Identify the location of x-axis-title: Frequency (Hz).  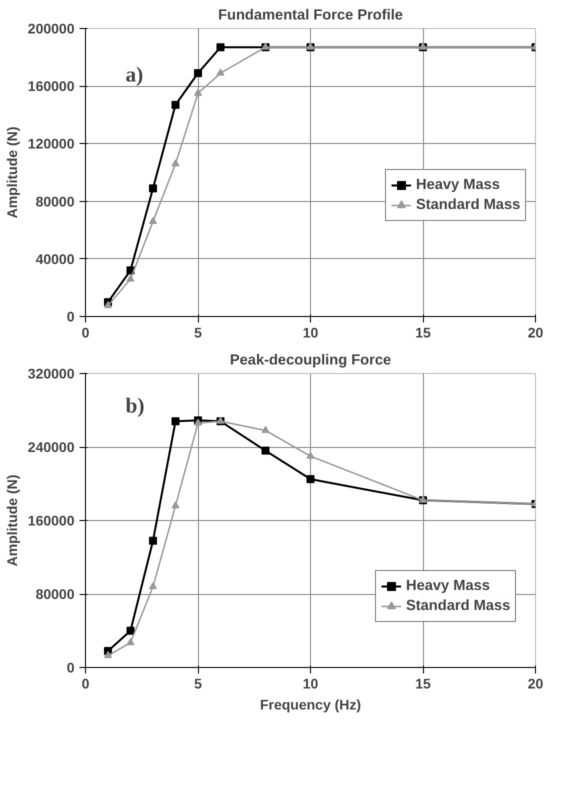
(311, 704).